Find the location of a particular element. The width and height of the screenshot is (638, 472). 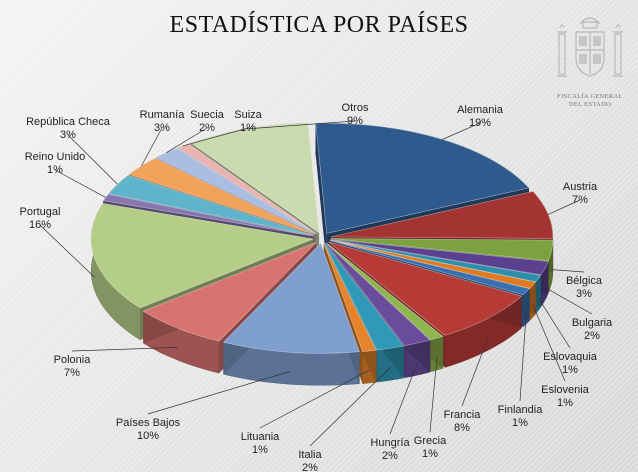

leader-portugal is located at coordinates (67, 251).